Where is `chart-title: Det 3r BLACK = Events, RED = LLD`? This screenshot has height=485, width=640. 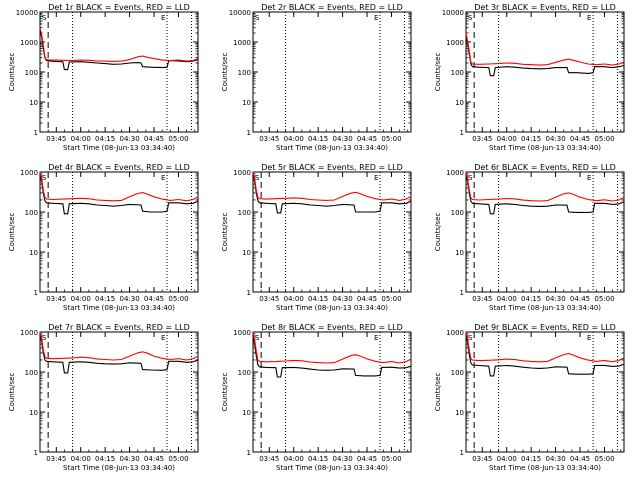 chart-title: Det 3r BLACK = Events, RED = LLD is located at coordinates (545, 7).